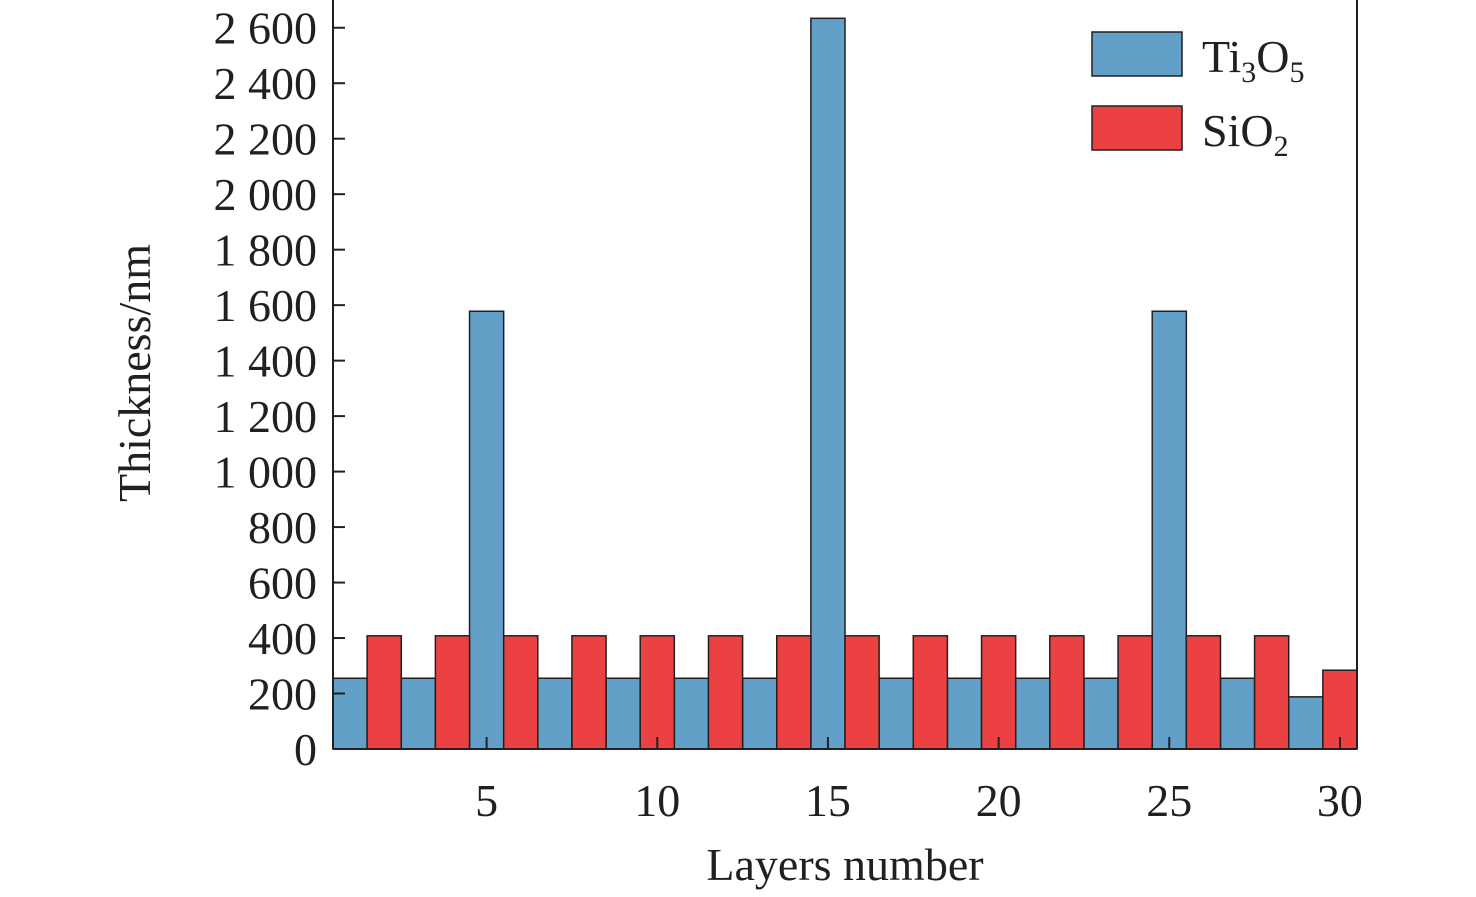 The image size is (1476, 897). What do you see at coordinates (1137, 128) in the screenshot?
I see `legend-swatch-sio2` at bounding box center [1137, 128].